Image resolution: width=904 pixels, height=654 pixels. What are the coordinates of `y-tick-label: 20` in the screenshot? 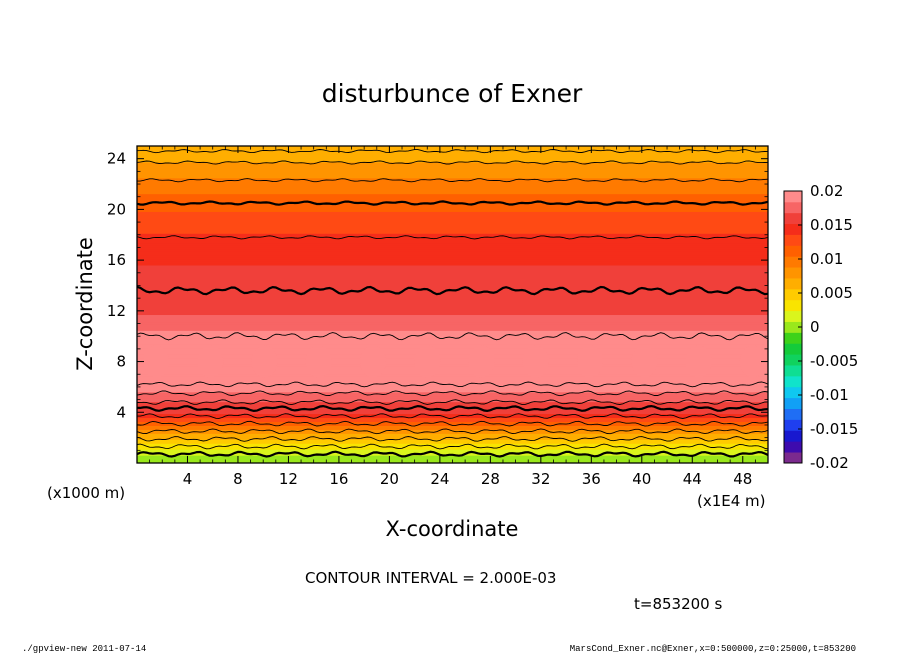 It's located at (116, 209).